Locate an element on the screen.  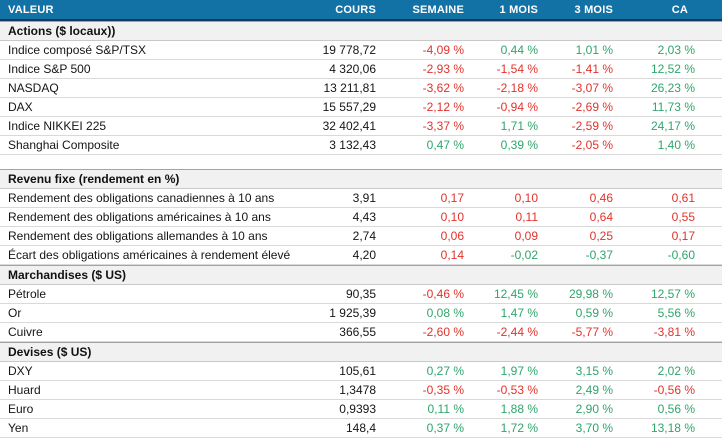
table-row: Huard 1,3478 -0,35 % -0,53 % 2,49 % -0,56 % is located at coordinates (361, 390).